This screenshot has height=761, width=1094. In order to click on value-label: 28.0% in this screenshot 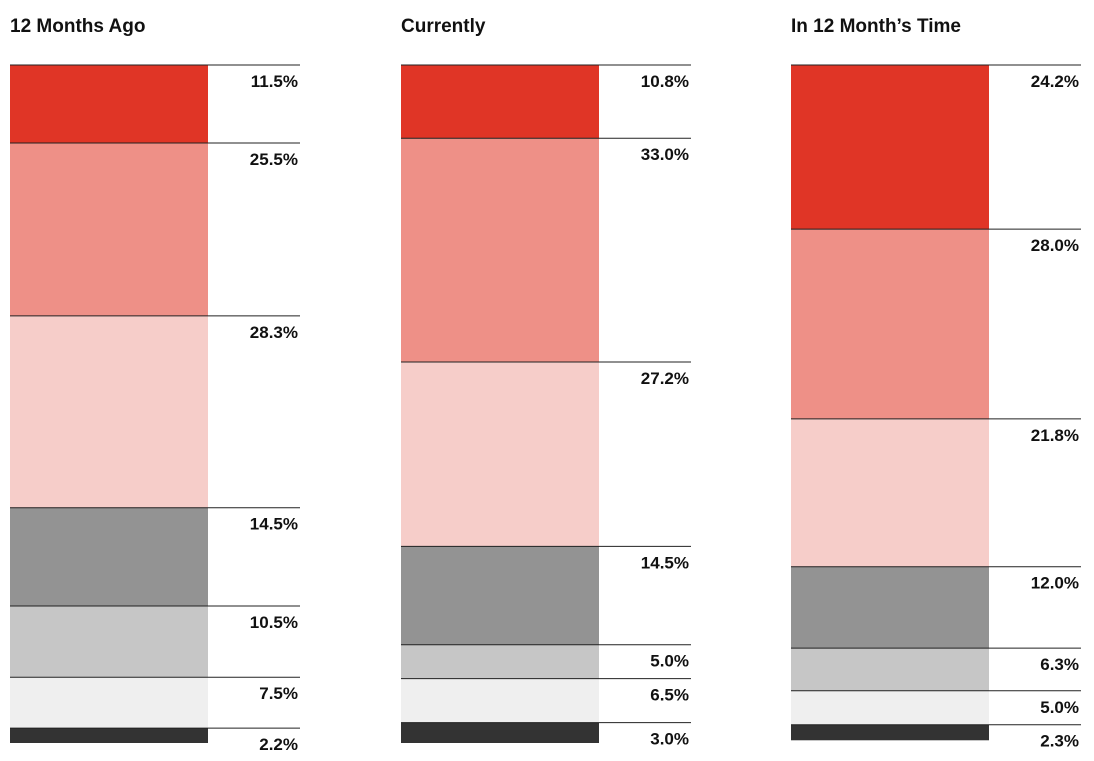, I will do `click(1055, 245)`.